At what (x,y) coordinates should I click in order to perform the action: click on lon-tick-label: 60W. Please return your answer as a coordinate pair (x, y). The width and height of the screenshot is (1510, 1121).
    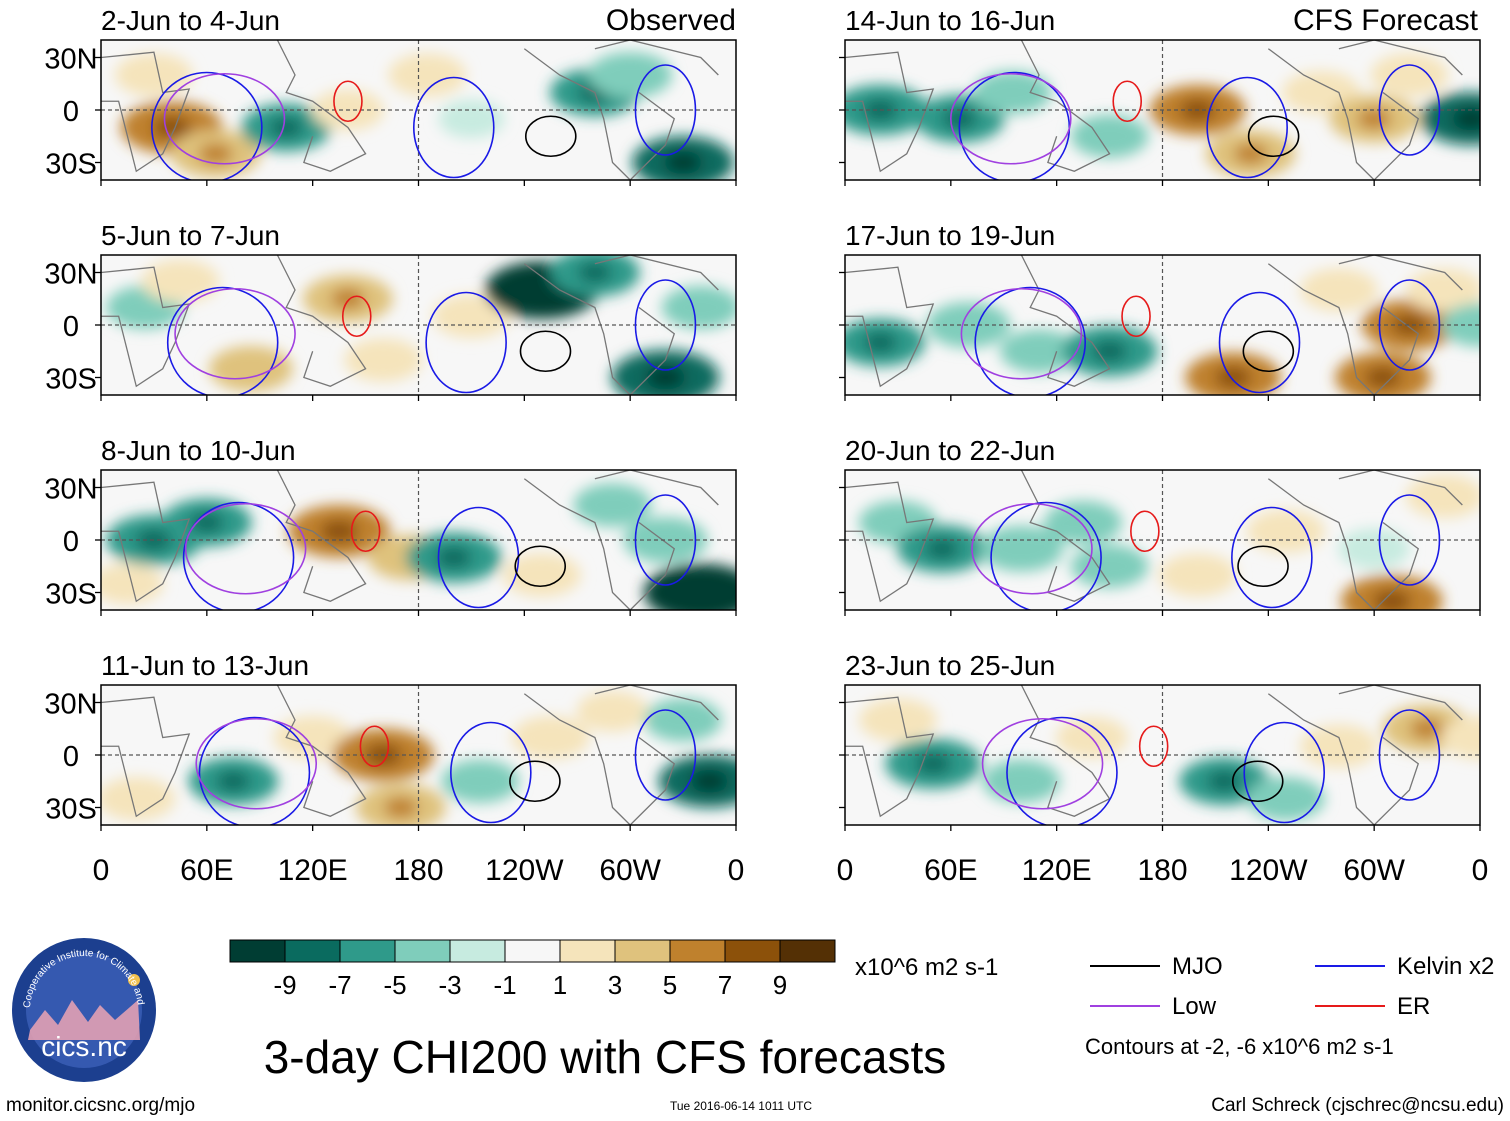
    Looking at the image, I should click on (630, 870).